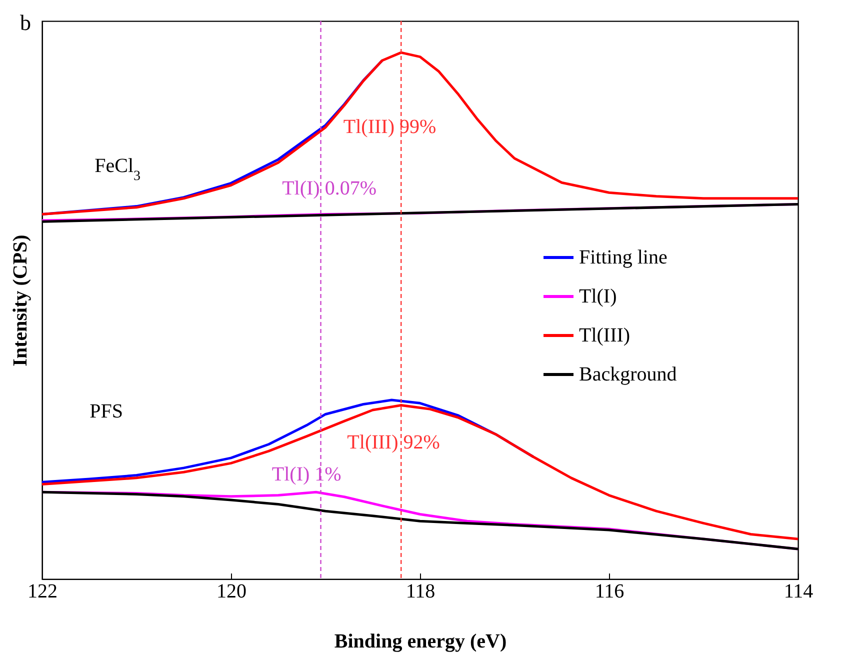 This screenshot has height=671, width=843. What do you see at coordinates (231, 591) in the screenshot?
I see `x-tick-label: 120` at bounding box center [231, 591].